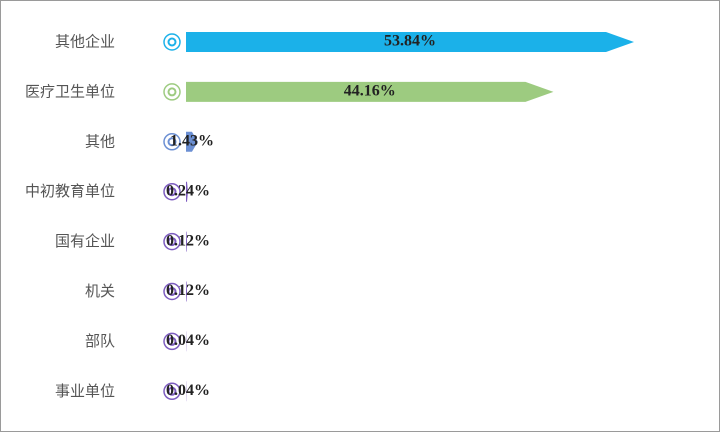 The image size is (720, 432). I want to click on value-label: 53.84%, so click(410, 41).